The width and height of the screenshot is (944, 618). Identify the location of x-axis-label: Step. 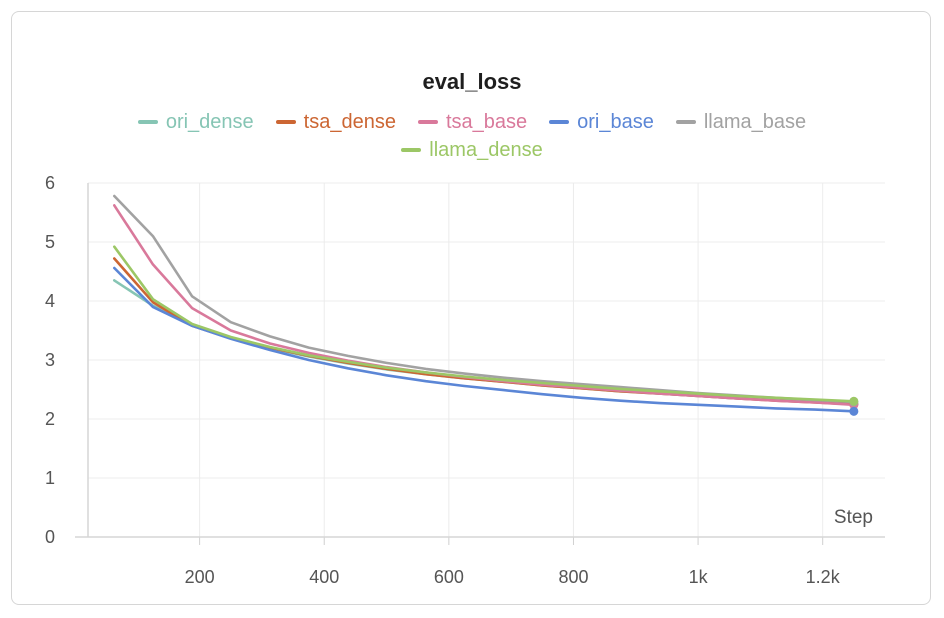
(853, 517).